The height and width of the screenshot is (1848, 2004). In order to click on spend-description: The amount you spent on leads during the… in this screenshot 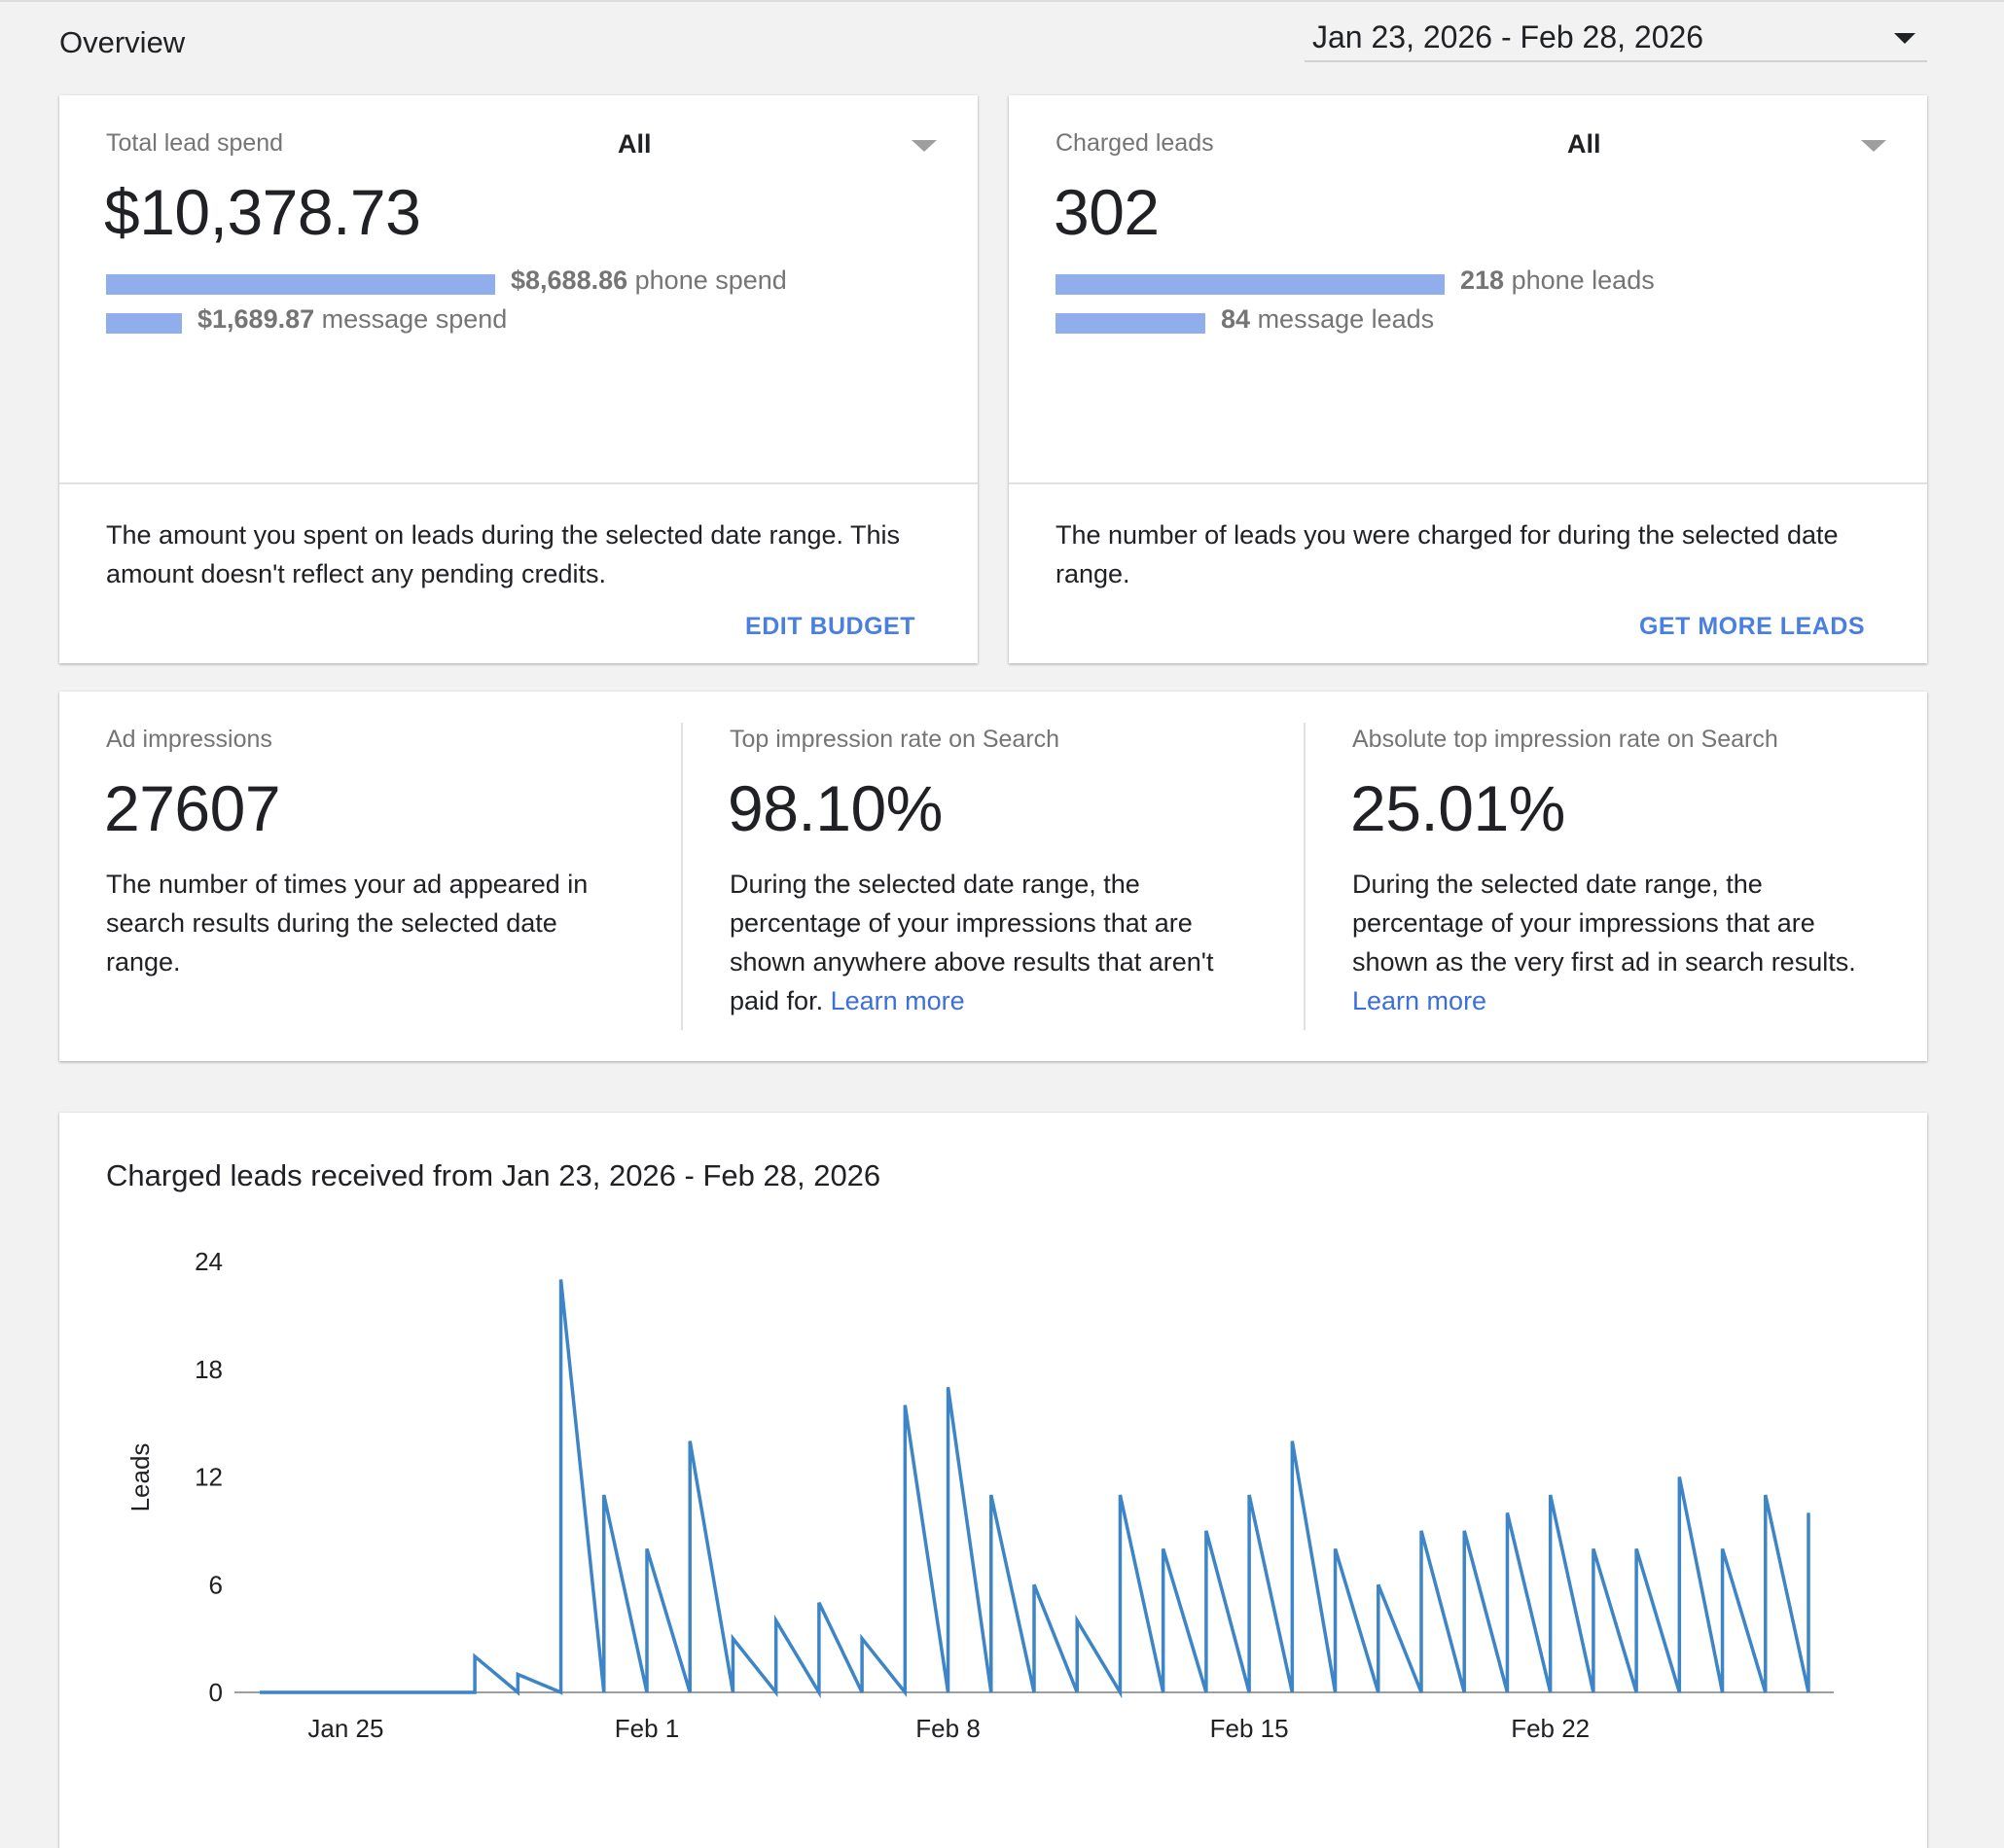, I will do `click(504, 554)`.